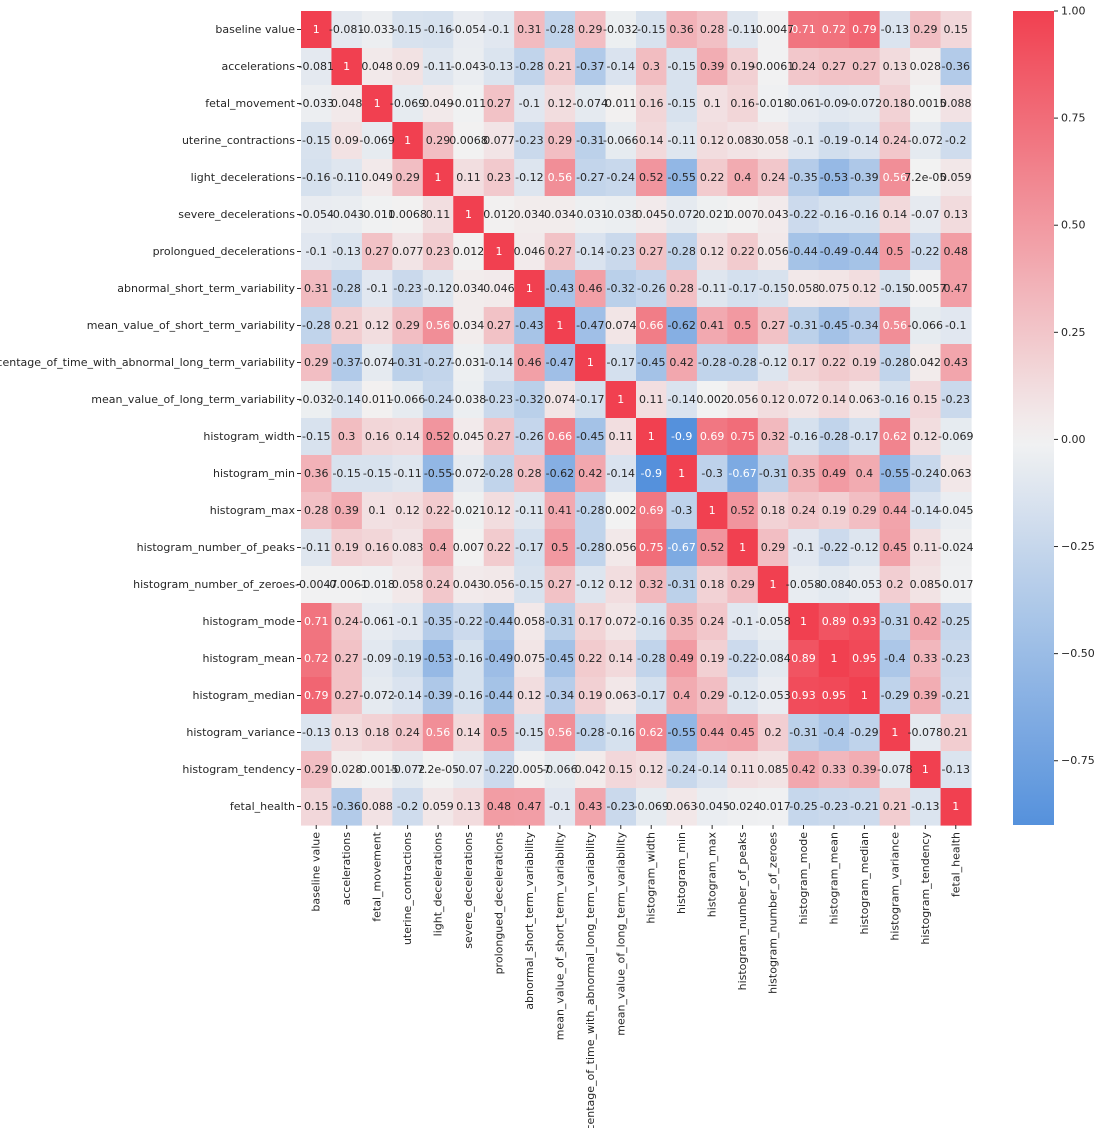 The image size is (1098, 1128). What do you see at coordinates (438, 806) in the screenshot?
I see `cell-annotation: 0.059` at bounding box center [438, 806].